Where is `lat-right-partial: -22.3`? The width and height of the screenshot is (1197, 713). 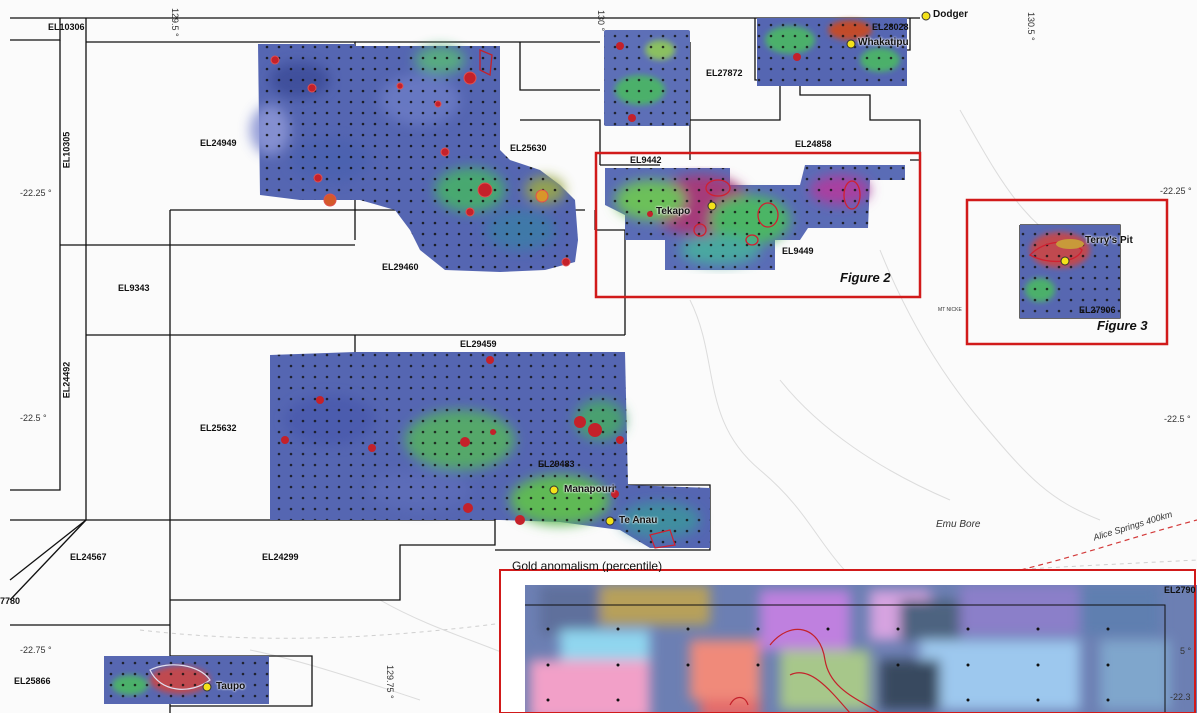
lat-right-partial: -22.3 is located at coordinates (1180, 697).